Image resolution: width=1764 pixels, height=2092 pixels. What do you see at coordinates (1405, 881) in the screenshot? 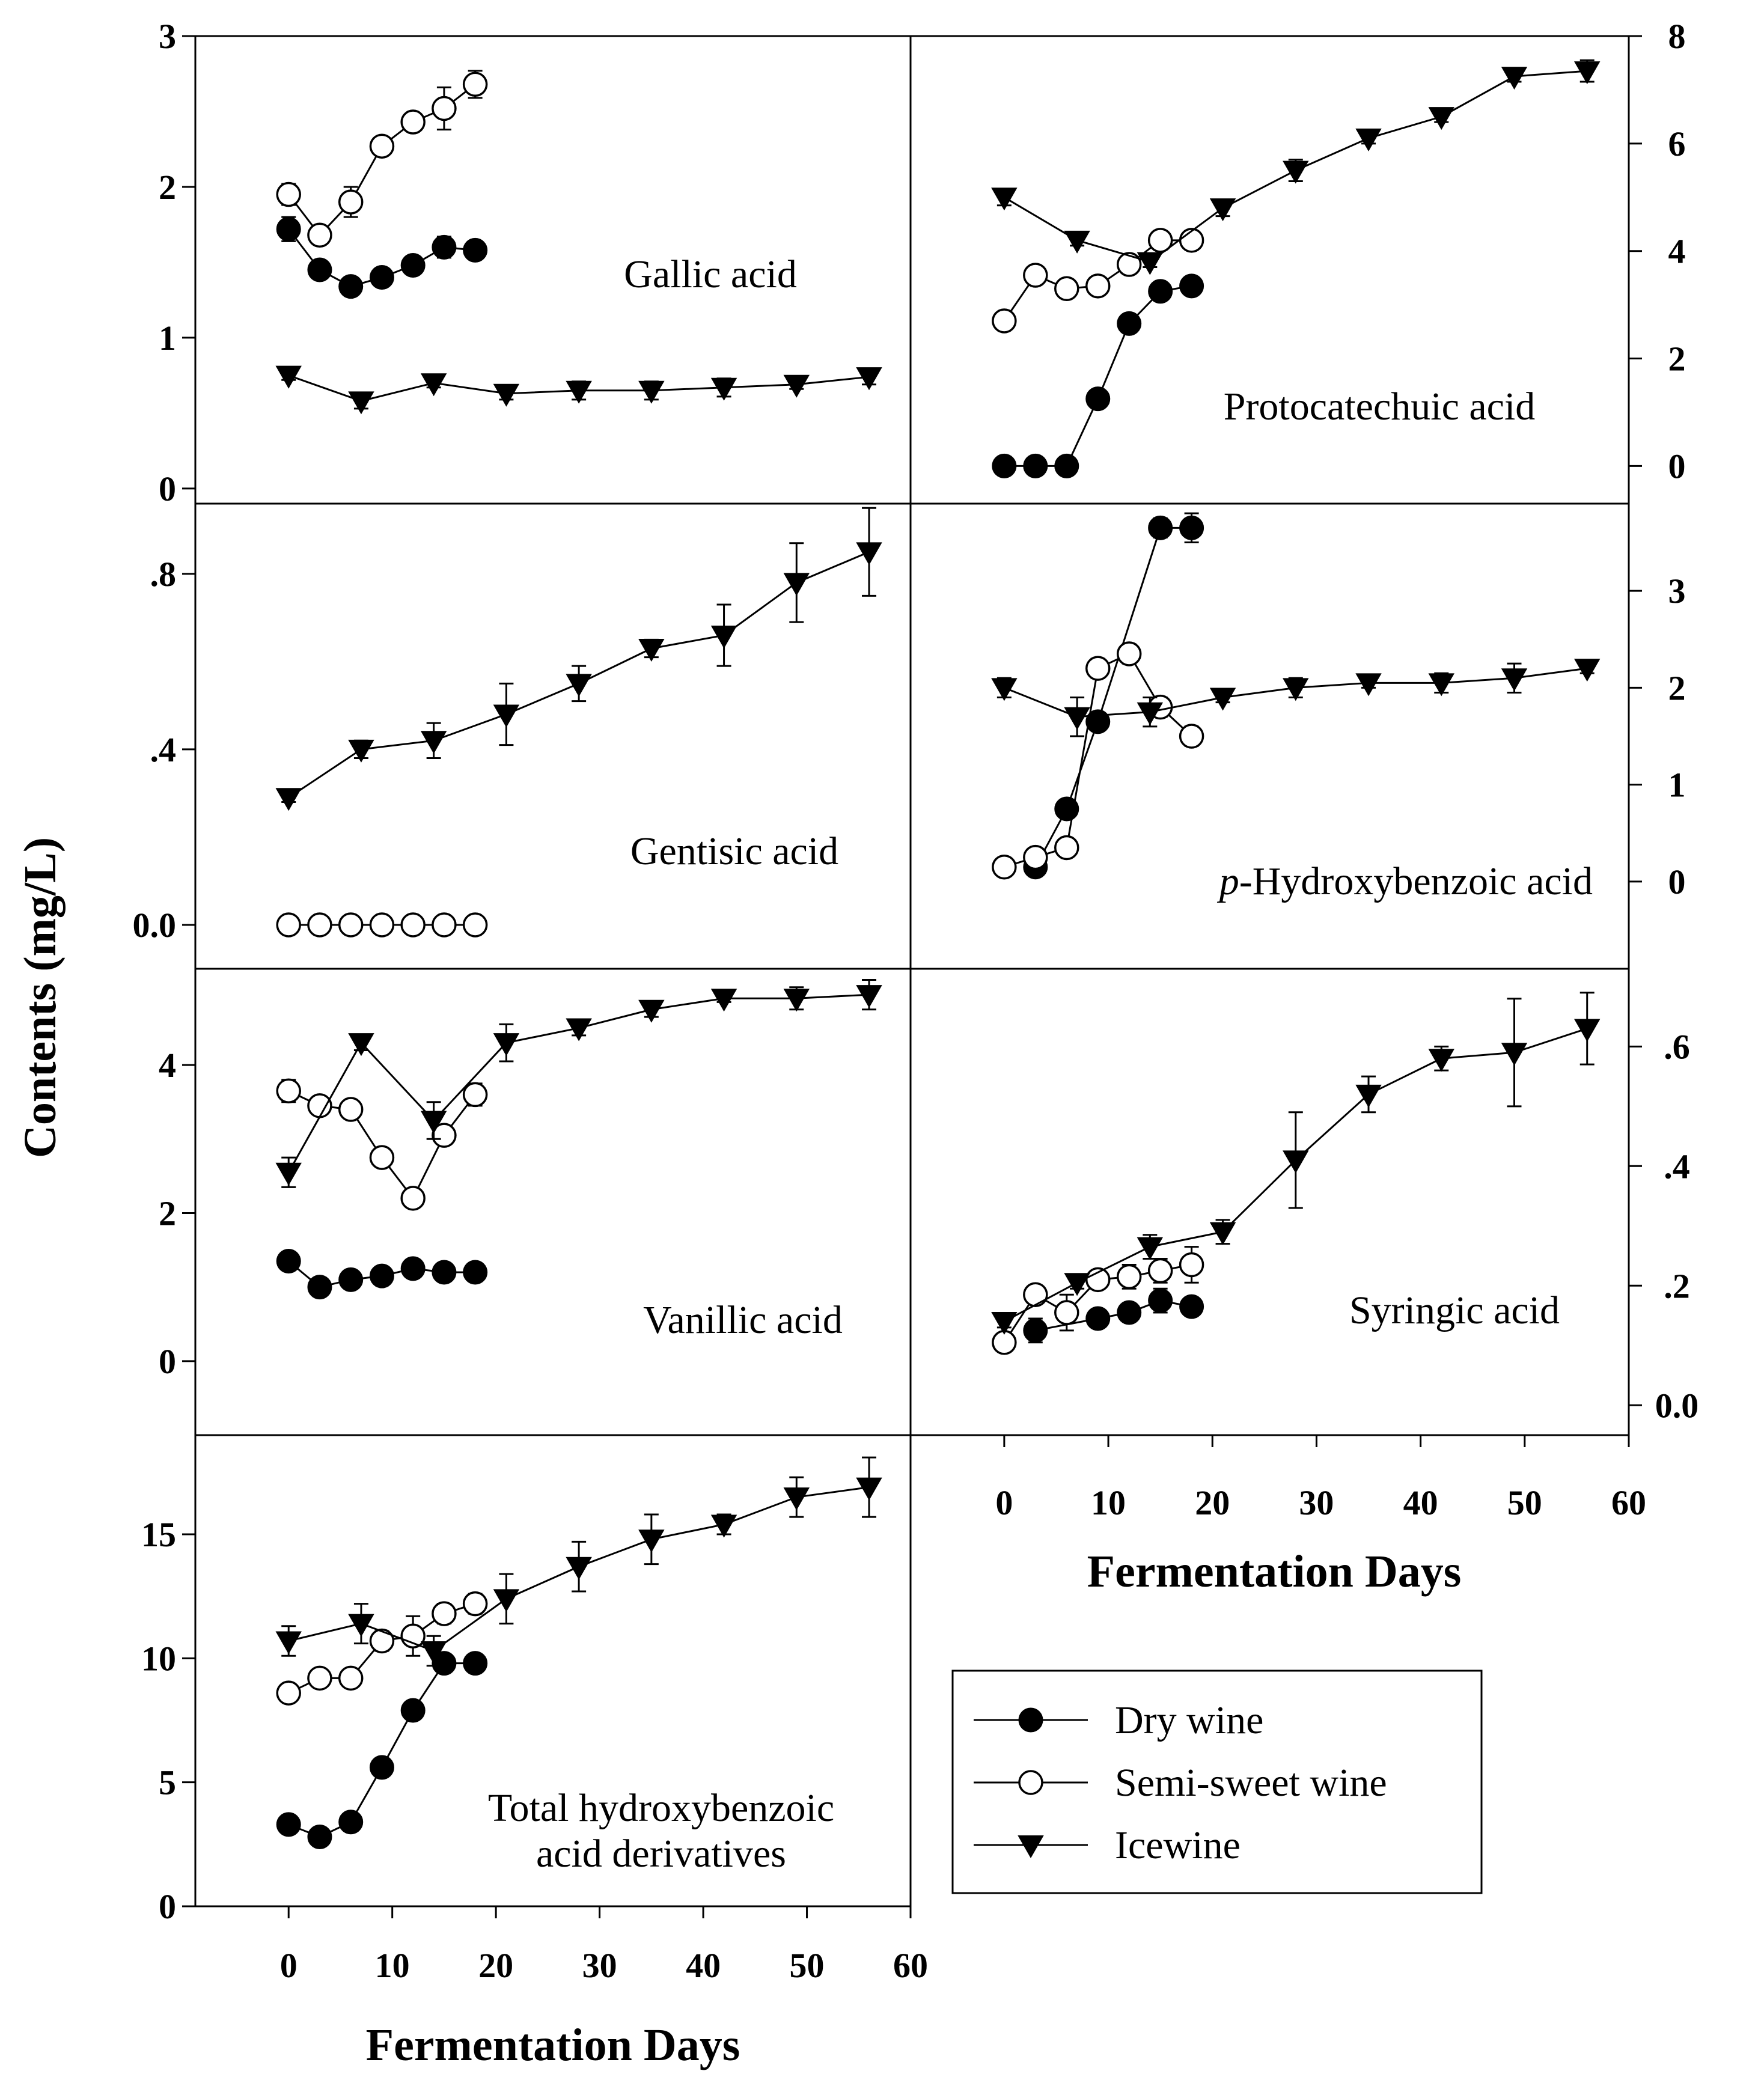
I see `panel-title-phydroxybenzoic: p-Hydroxybenzoic acid` at bounding box center [1405, 881].